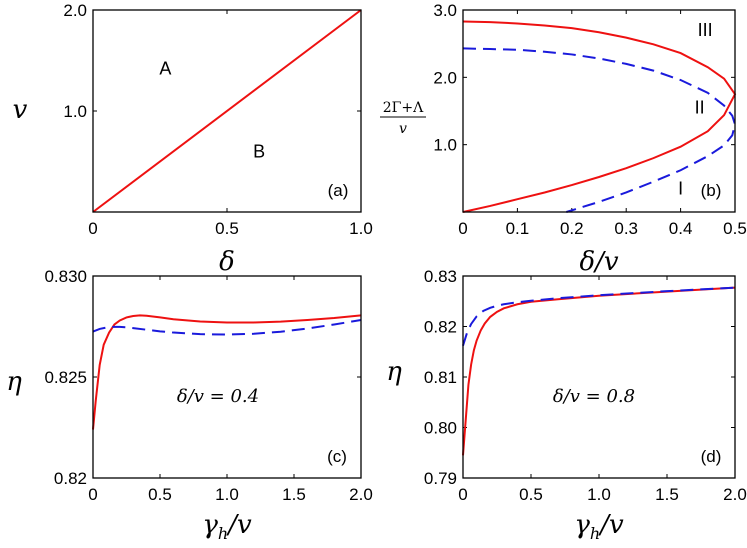  I want to click on panel-a-series, so click(227, 111).